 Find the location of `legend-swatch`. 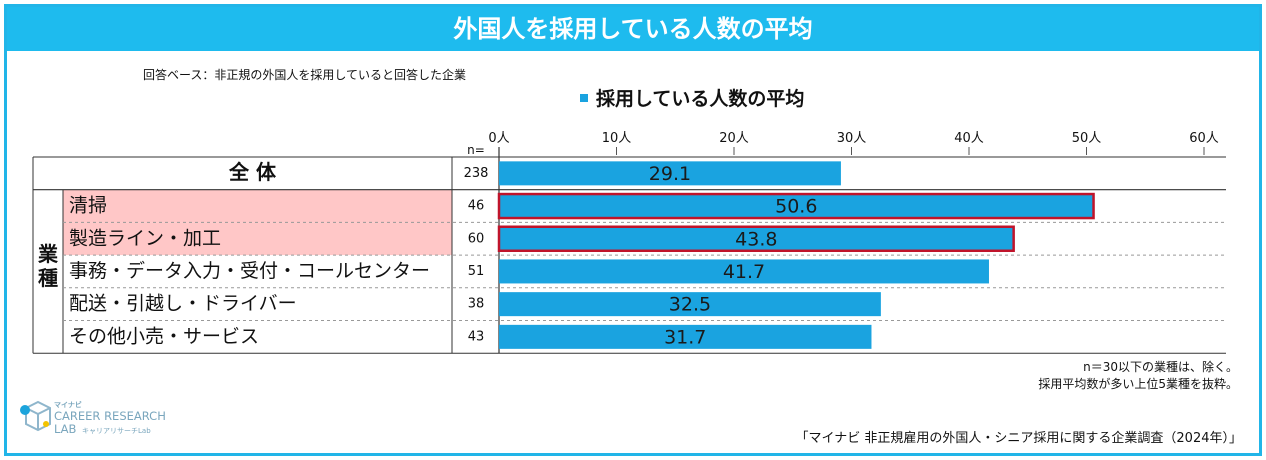

legend-swatch is located at coordinates (584, 97).